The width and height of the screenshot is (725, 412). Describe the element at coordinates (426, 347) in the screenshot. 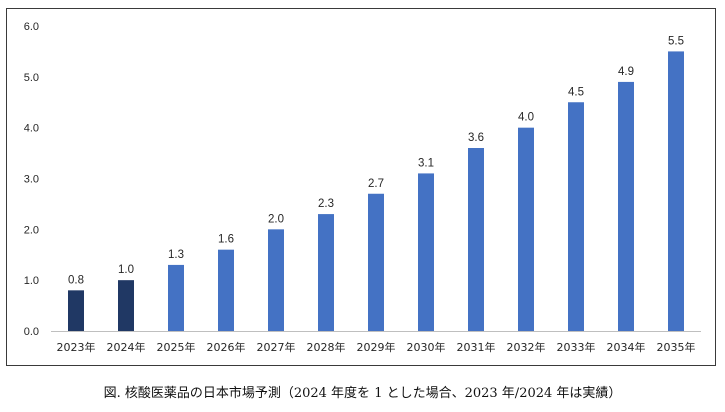

I see `x-tick-label: 2030年` at that location.